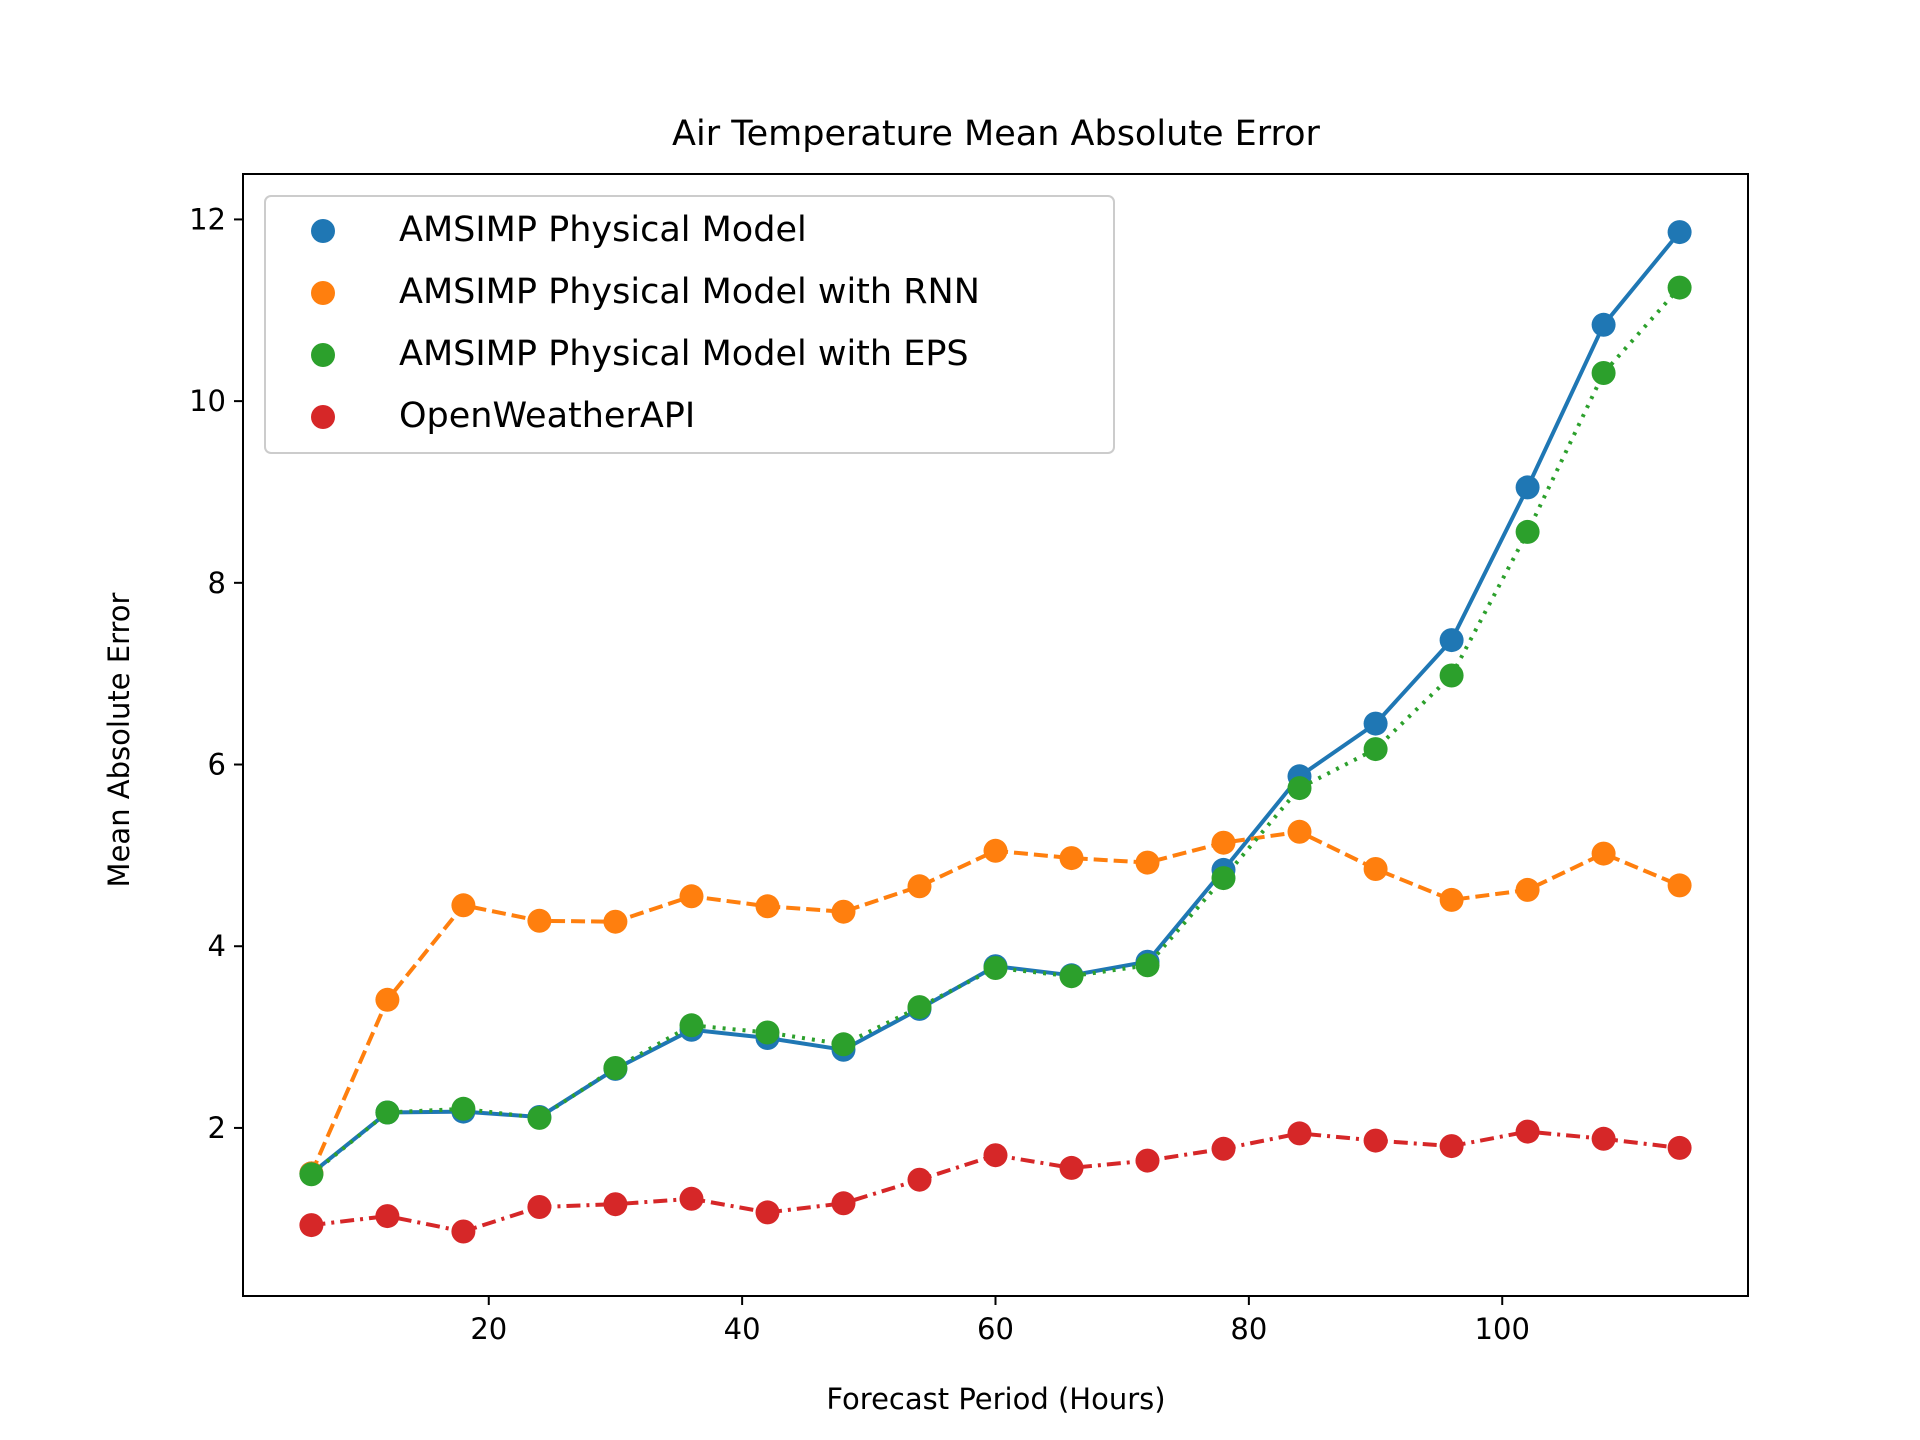 The width and height of the screenshot is (1920, 1440). I want to click on legend-box, so click(689, 324).